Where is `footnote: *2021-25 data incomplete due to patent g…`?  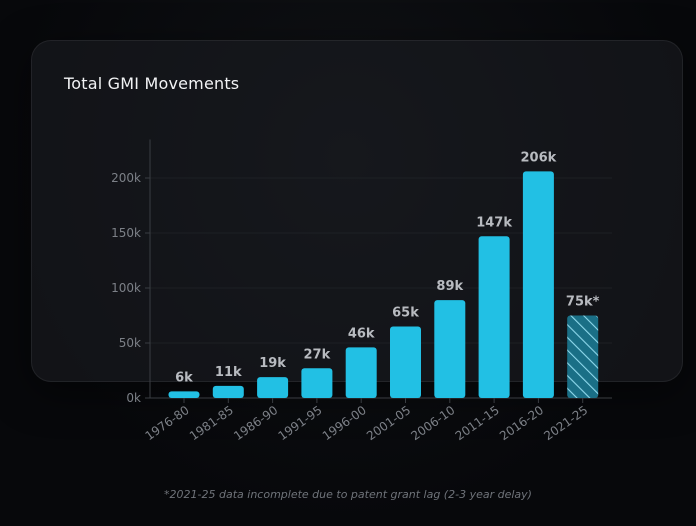
footnote: *2021-25 data incomplete due to patent g… is located at coordinates (348, 494).